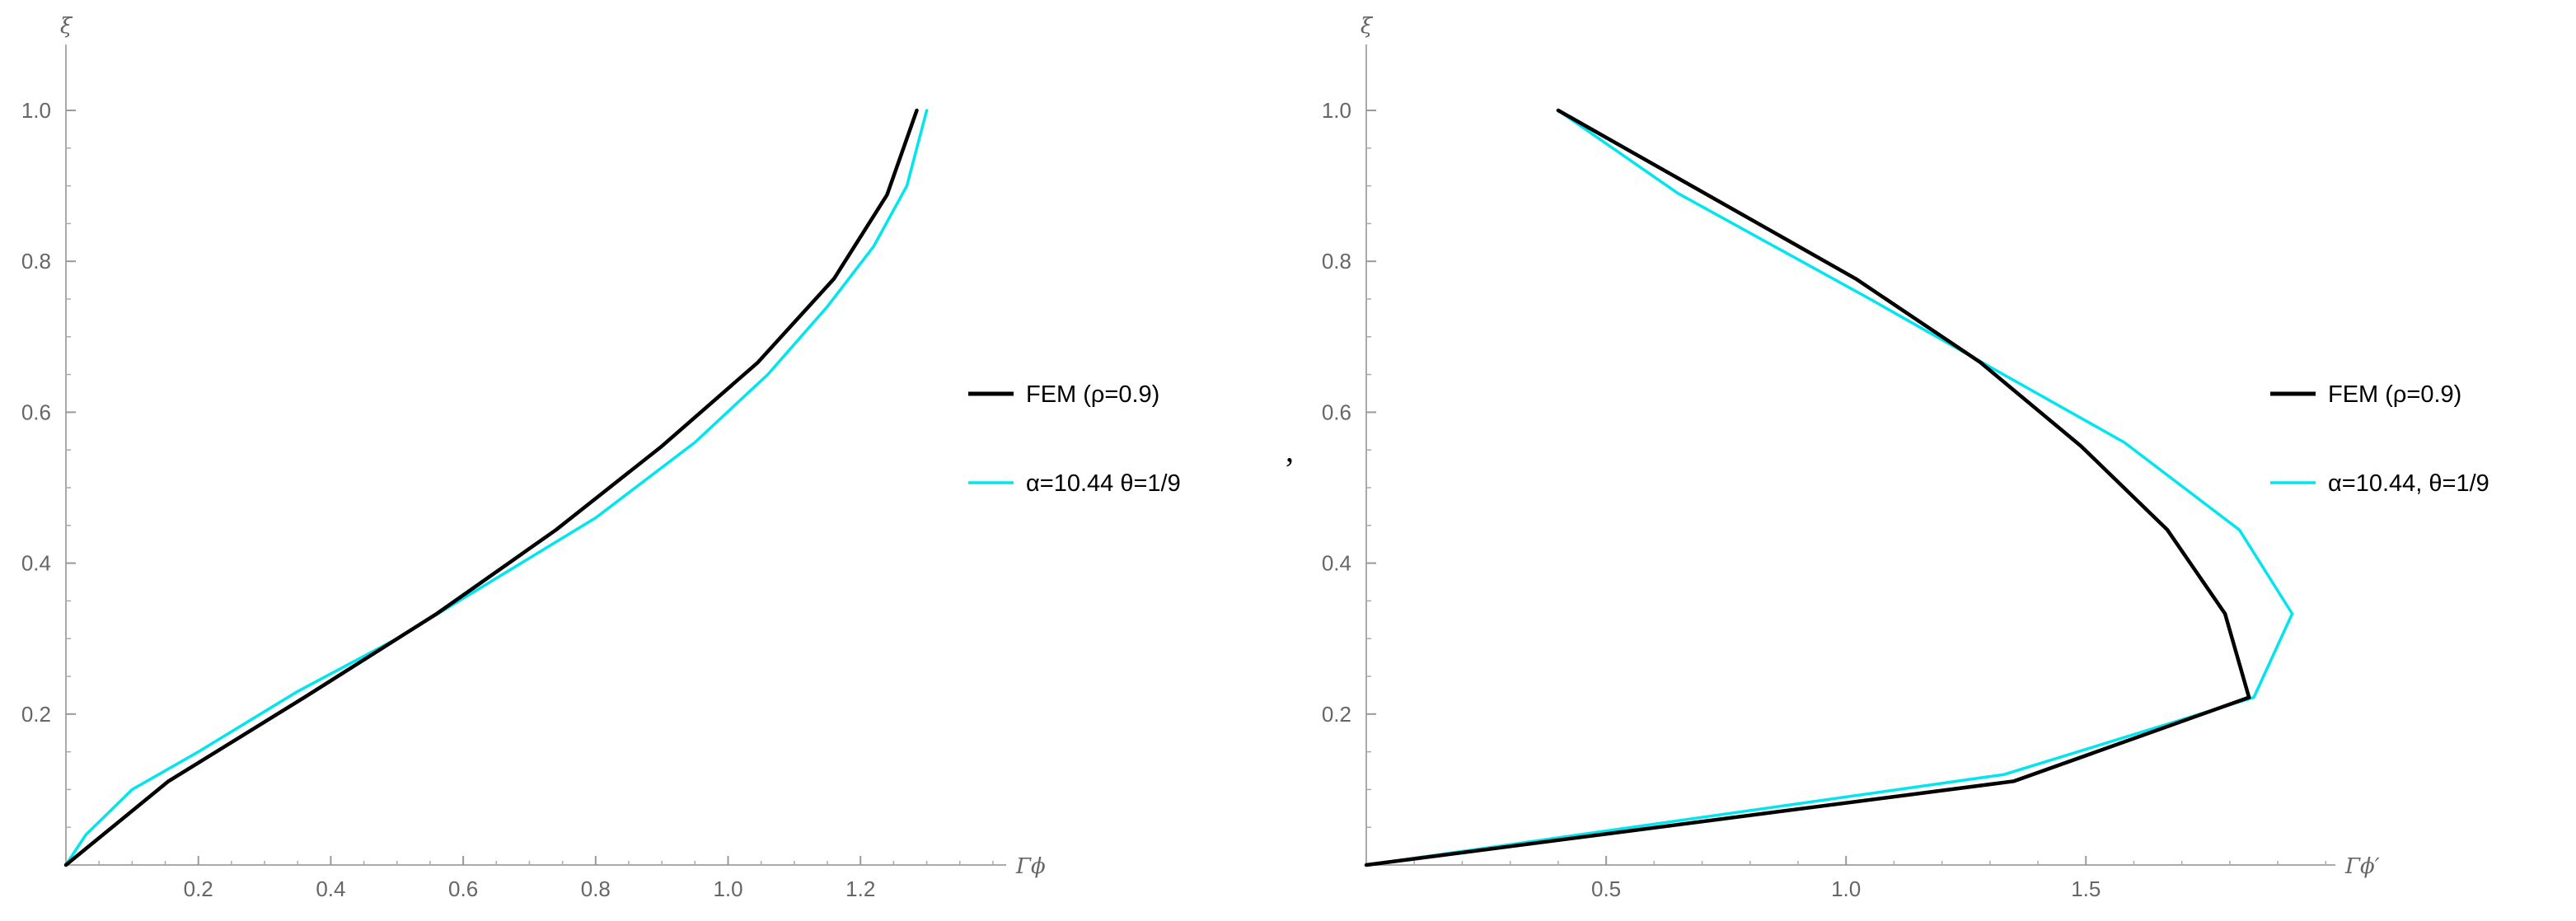 The width and height of the screenshot is (2576, 921). Describe the element at coordinates (860, 889) in the screenshot. I see `x-tick-label: 1.2` at that location.